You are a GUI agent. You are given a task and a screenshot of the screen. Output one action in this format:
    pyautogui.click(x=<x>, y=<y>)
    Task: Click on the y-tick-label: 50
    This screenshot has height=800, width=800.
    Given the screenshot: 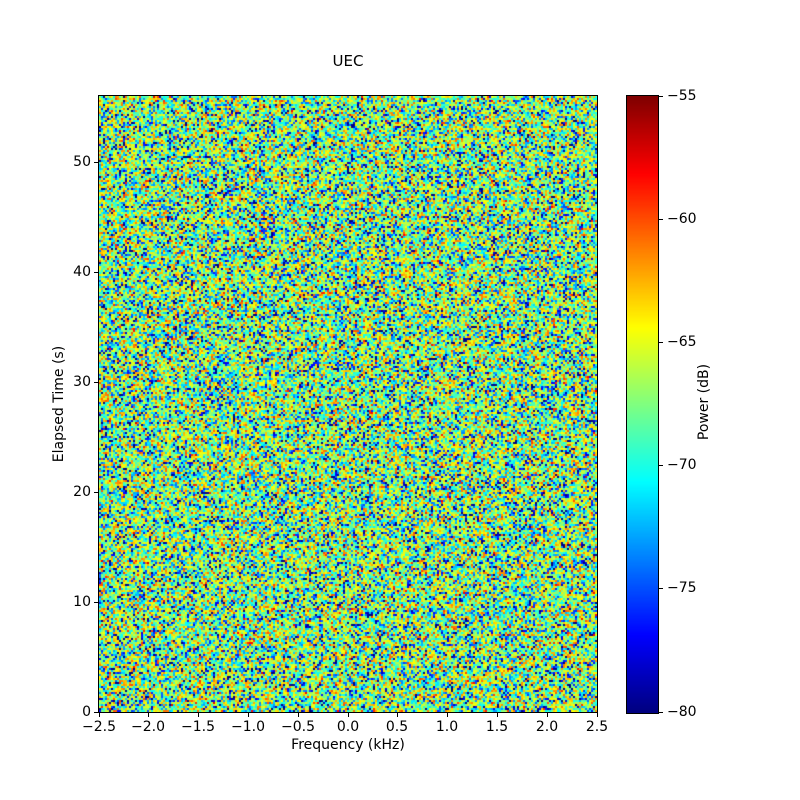 What is the action you would take?
    pyautogui.click(x=82, y=162)
    